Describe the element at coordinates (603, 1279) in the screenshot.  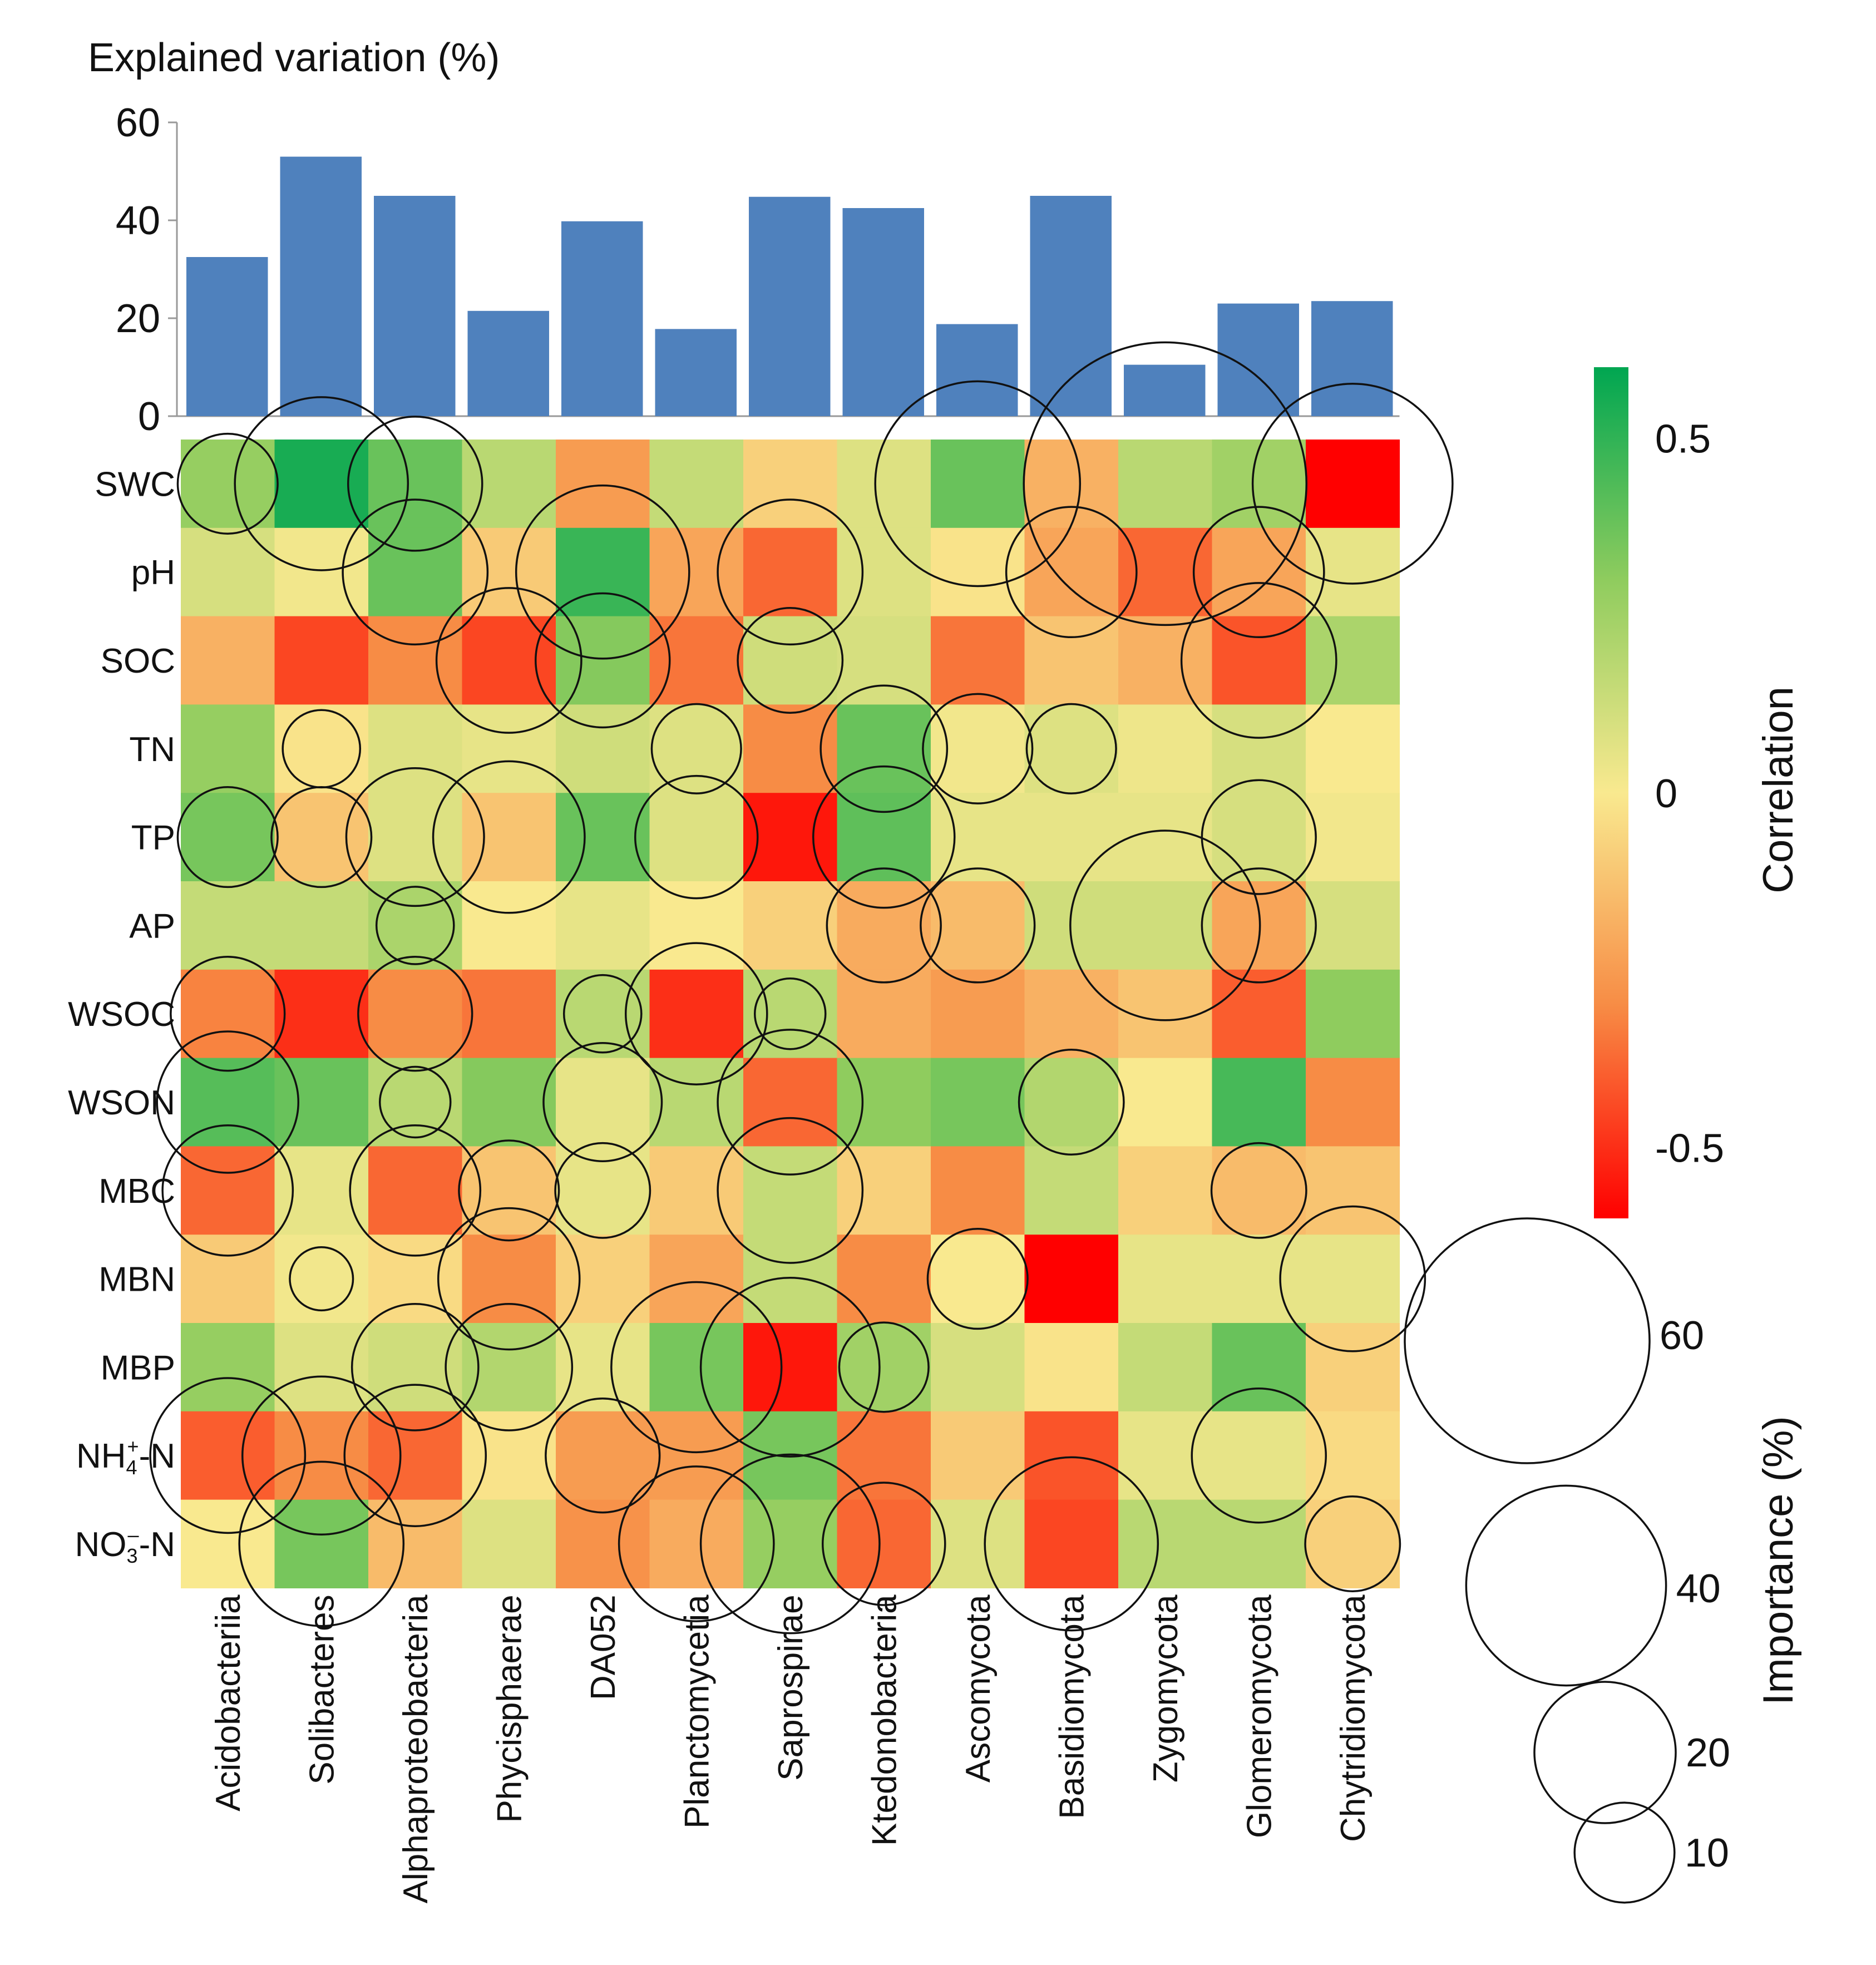
I see `cell-MBN-DA052` at that location.